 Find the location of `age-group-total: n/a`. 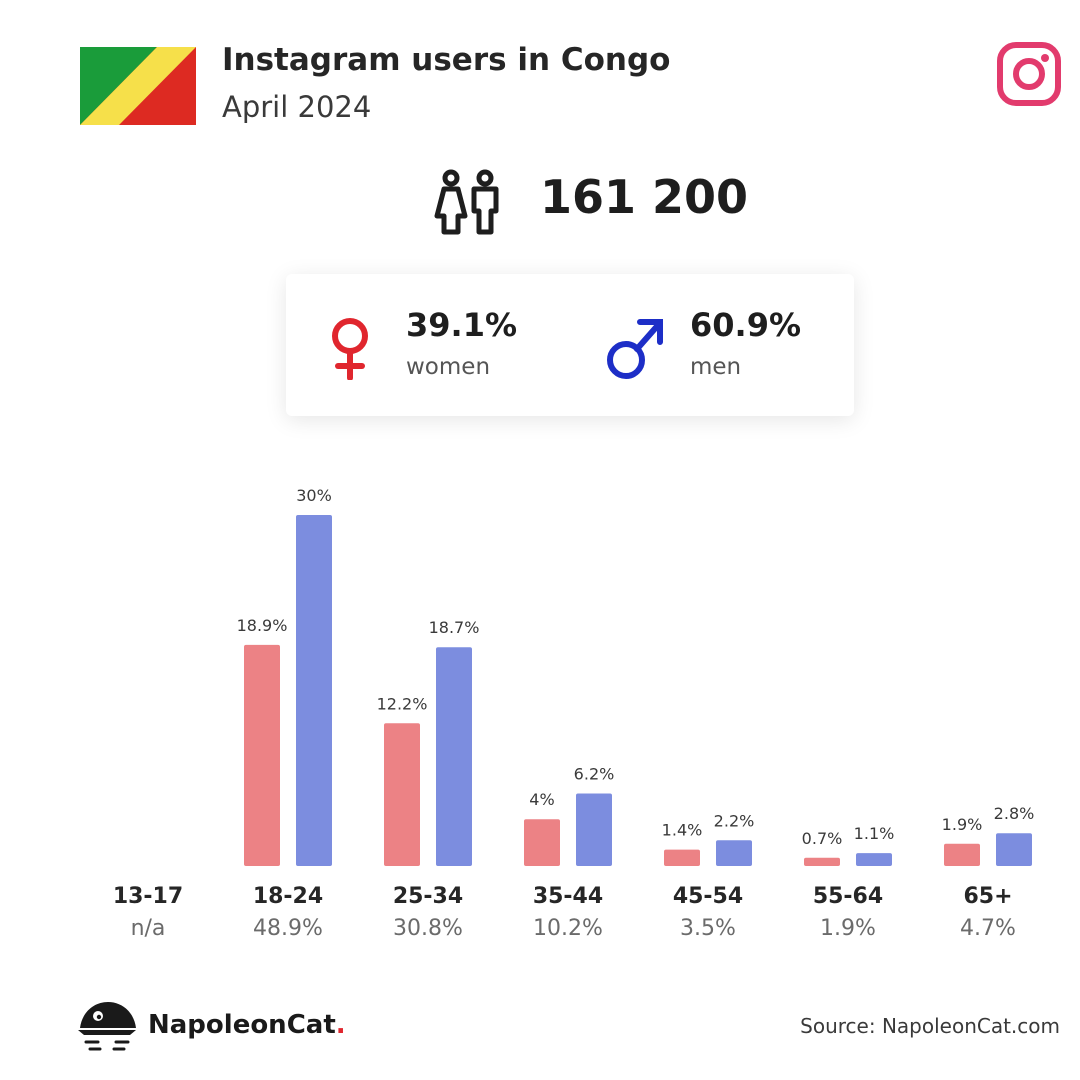

age-group-total: n/a is located at coordinates (148, 928).